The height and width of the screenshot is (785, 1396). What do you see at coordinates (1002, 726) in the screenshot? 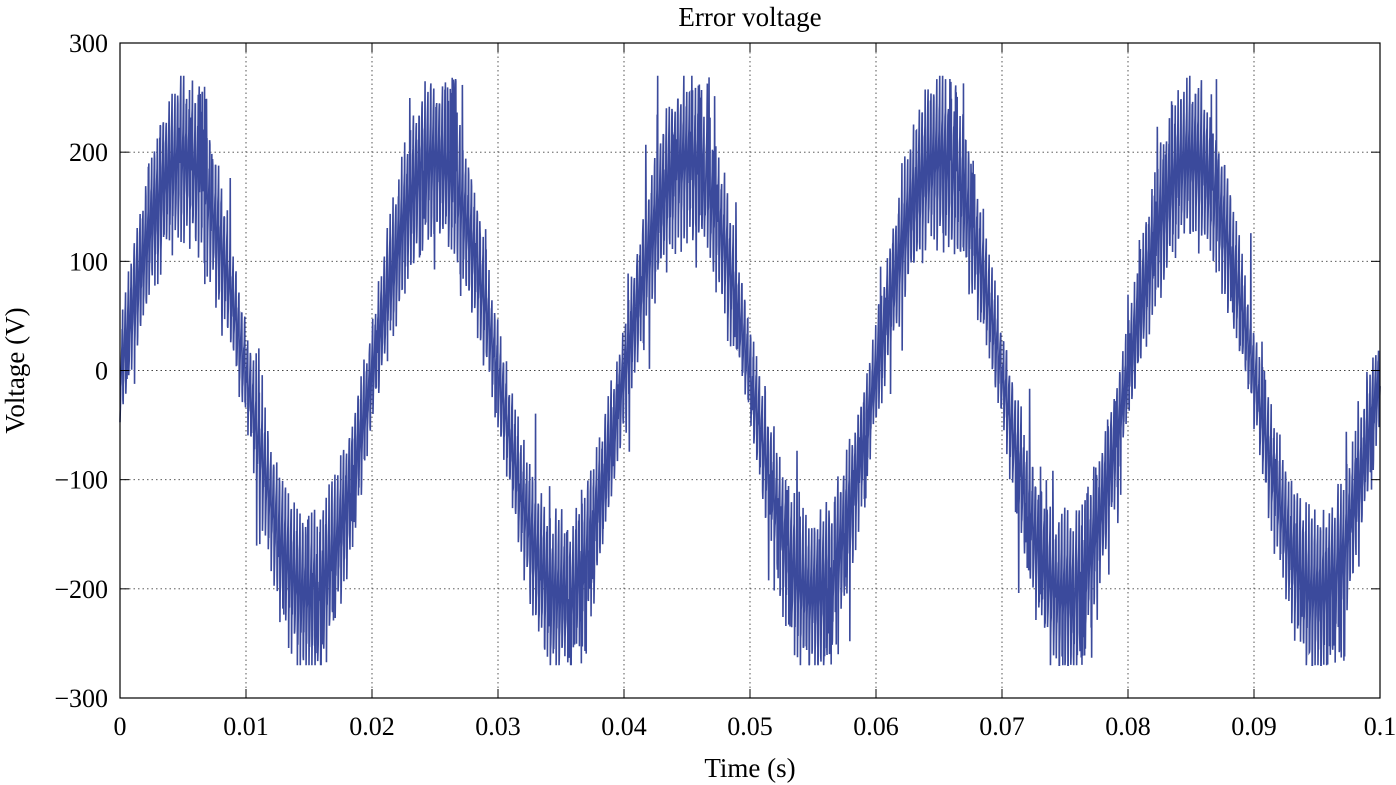
I see `x-tick-label: 0.07` at bounding box center [1002, 726].